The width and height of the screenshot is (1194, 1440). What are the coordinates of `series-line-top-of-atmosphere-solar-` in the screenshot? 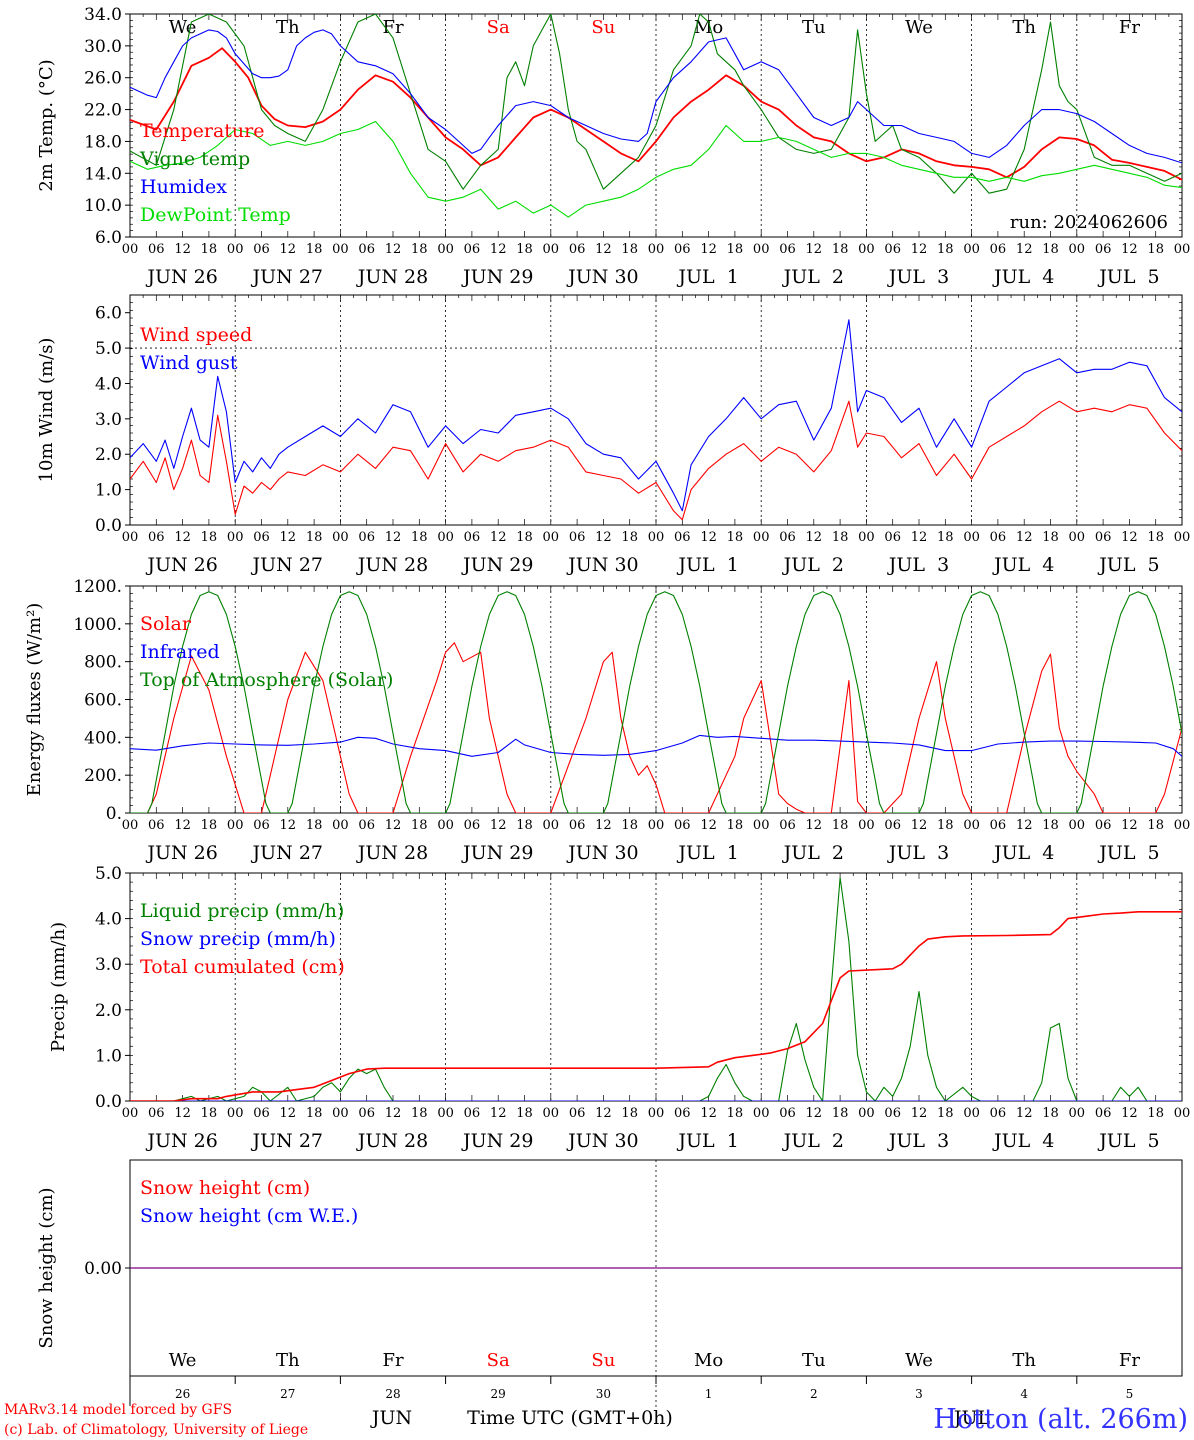 It's located at (656, 702).